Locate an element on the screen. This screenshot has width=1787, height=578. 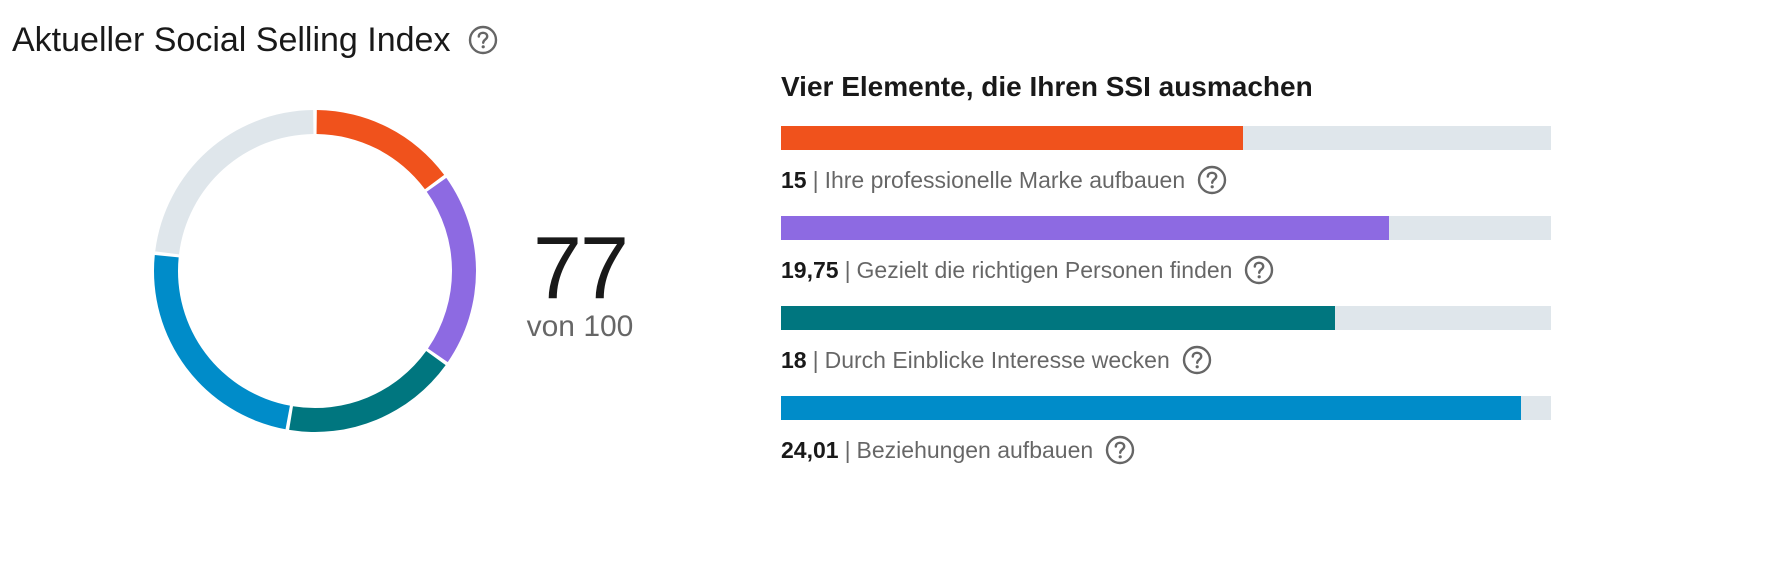
element-insights: 18 | Durch Einblicke Interesse wecken is located at coordinates (1166, 341).